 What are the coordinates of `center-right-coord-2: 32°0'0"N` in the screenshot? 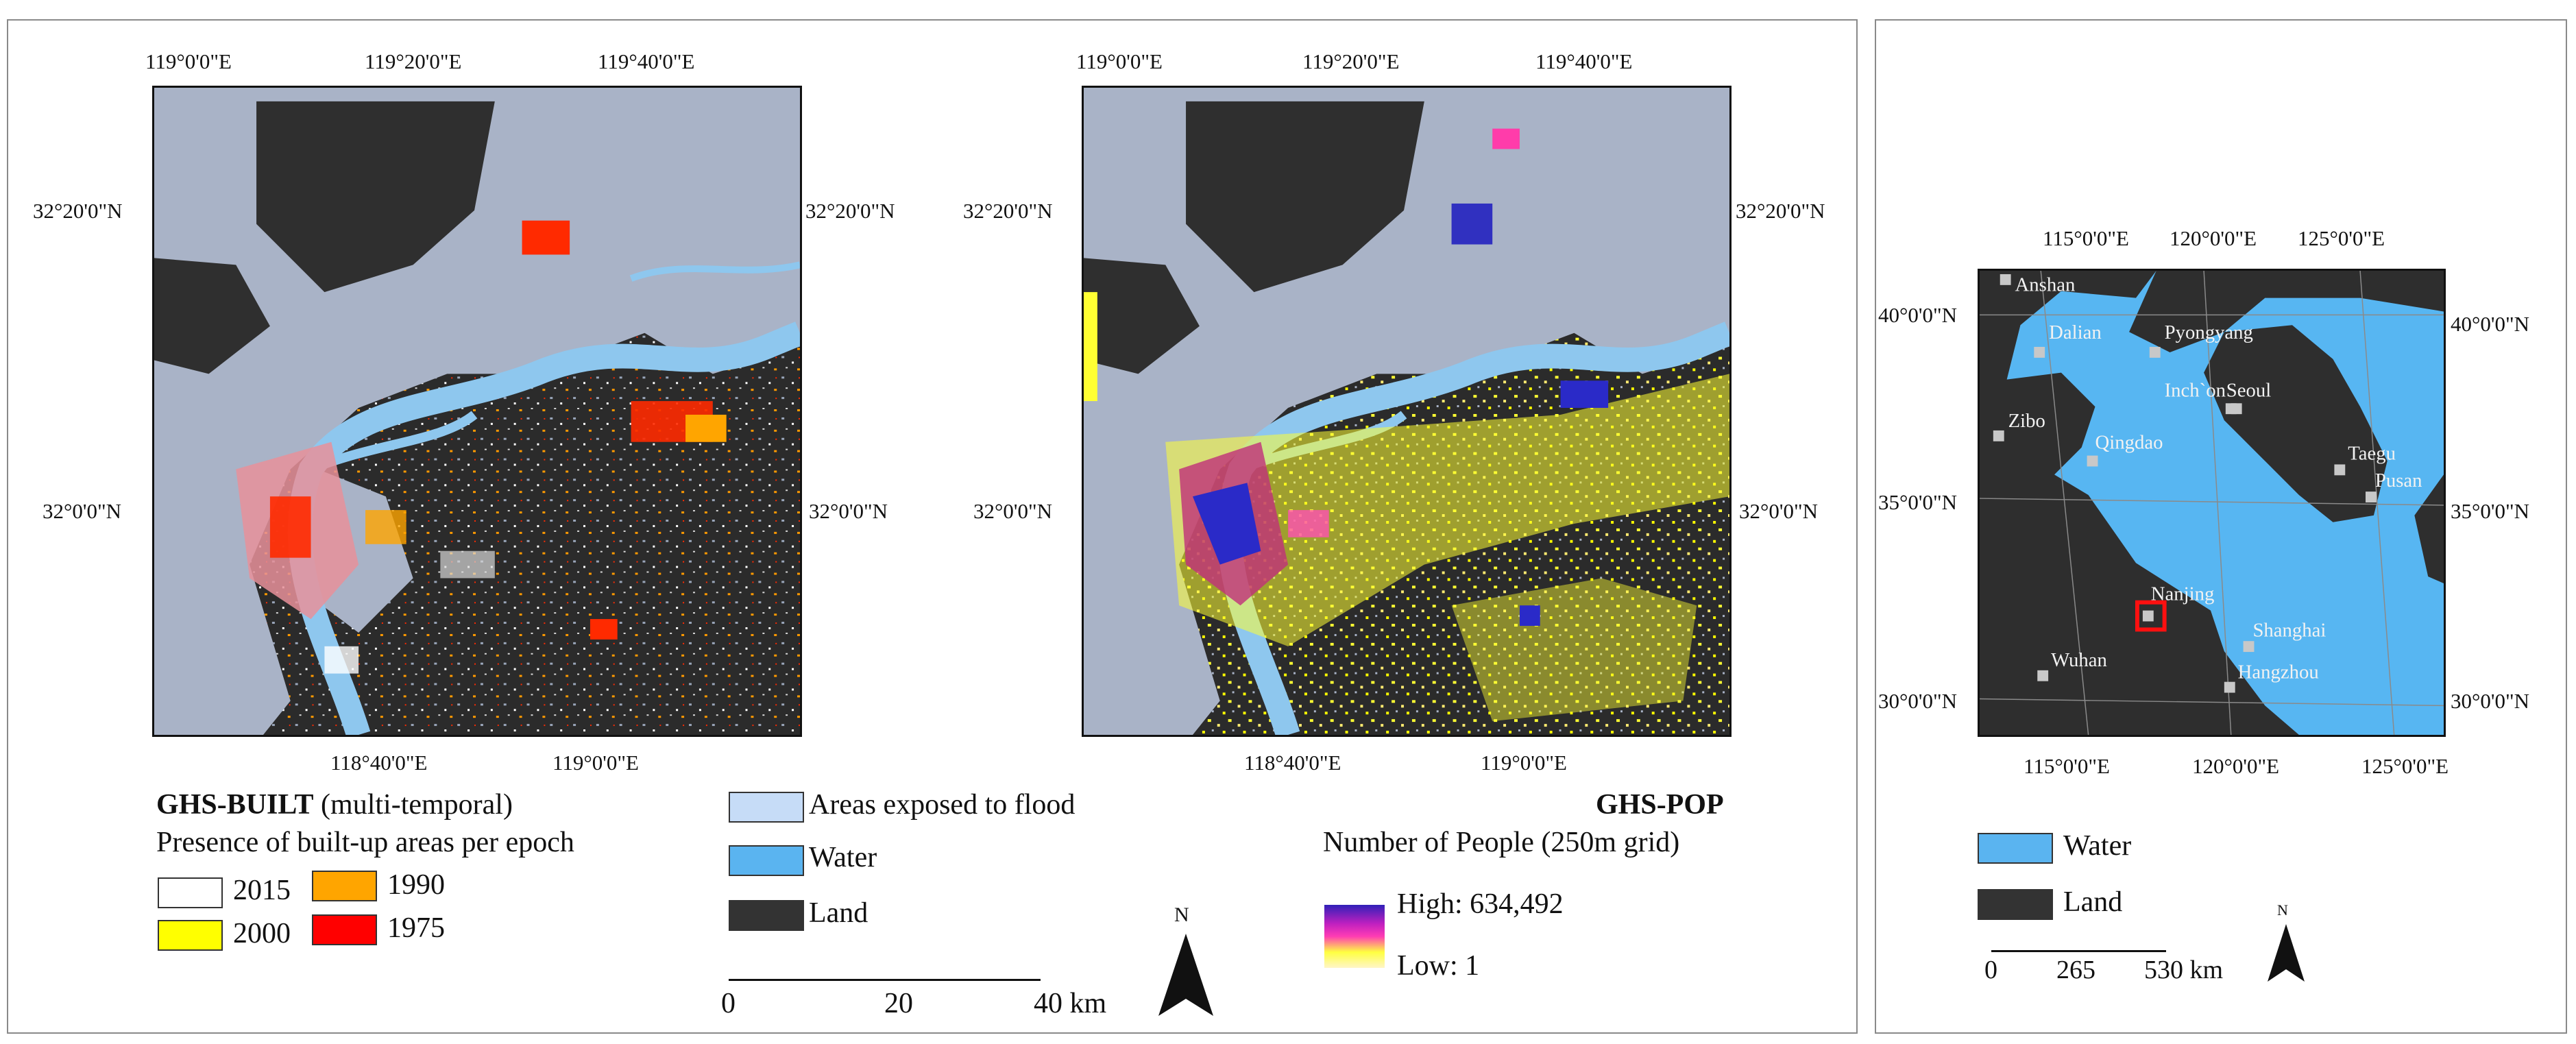 It's located at (1779, 511).